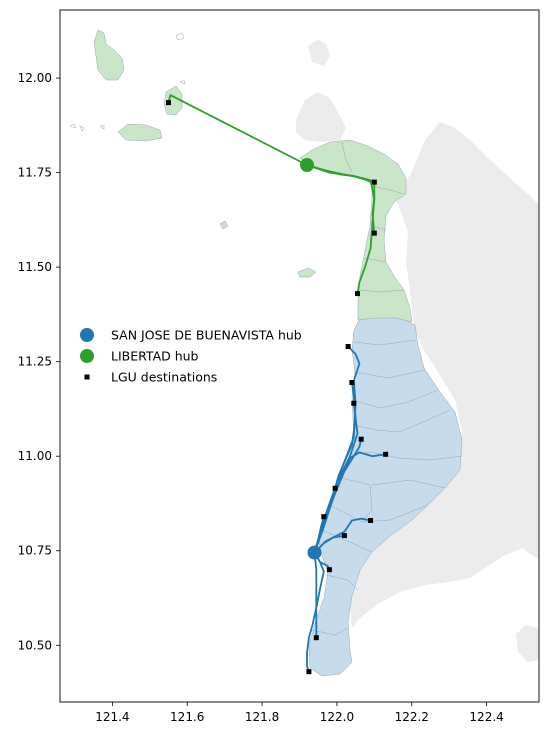  I want to click on small-island-top, so click(319, 53).